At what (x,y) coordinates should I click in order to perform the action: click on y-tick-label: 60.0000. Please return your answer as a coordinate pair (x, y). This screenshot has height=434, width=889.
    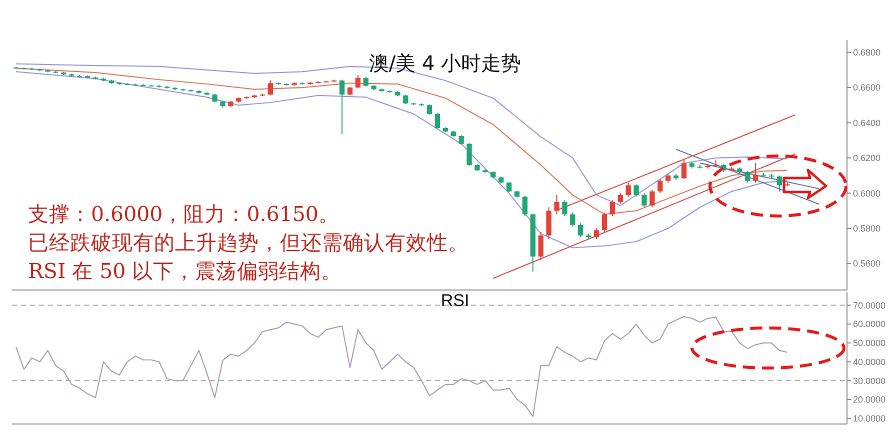
    Looking at the image, I should click on (869, 324).